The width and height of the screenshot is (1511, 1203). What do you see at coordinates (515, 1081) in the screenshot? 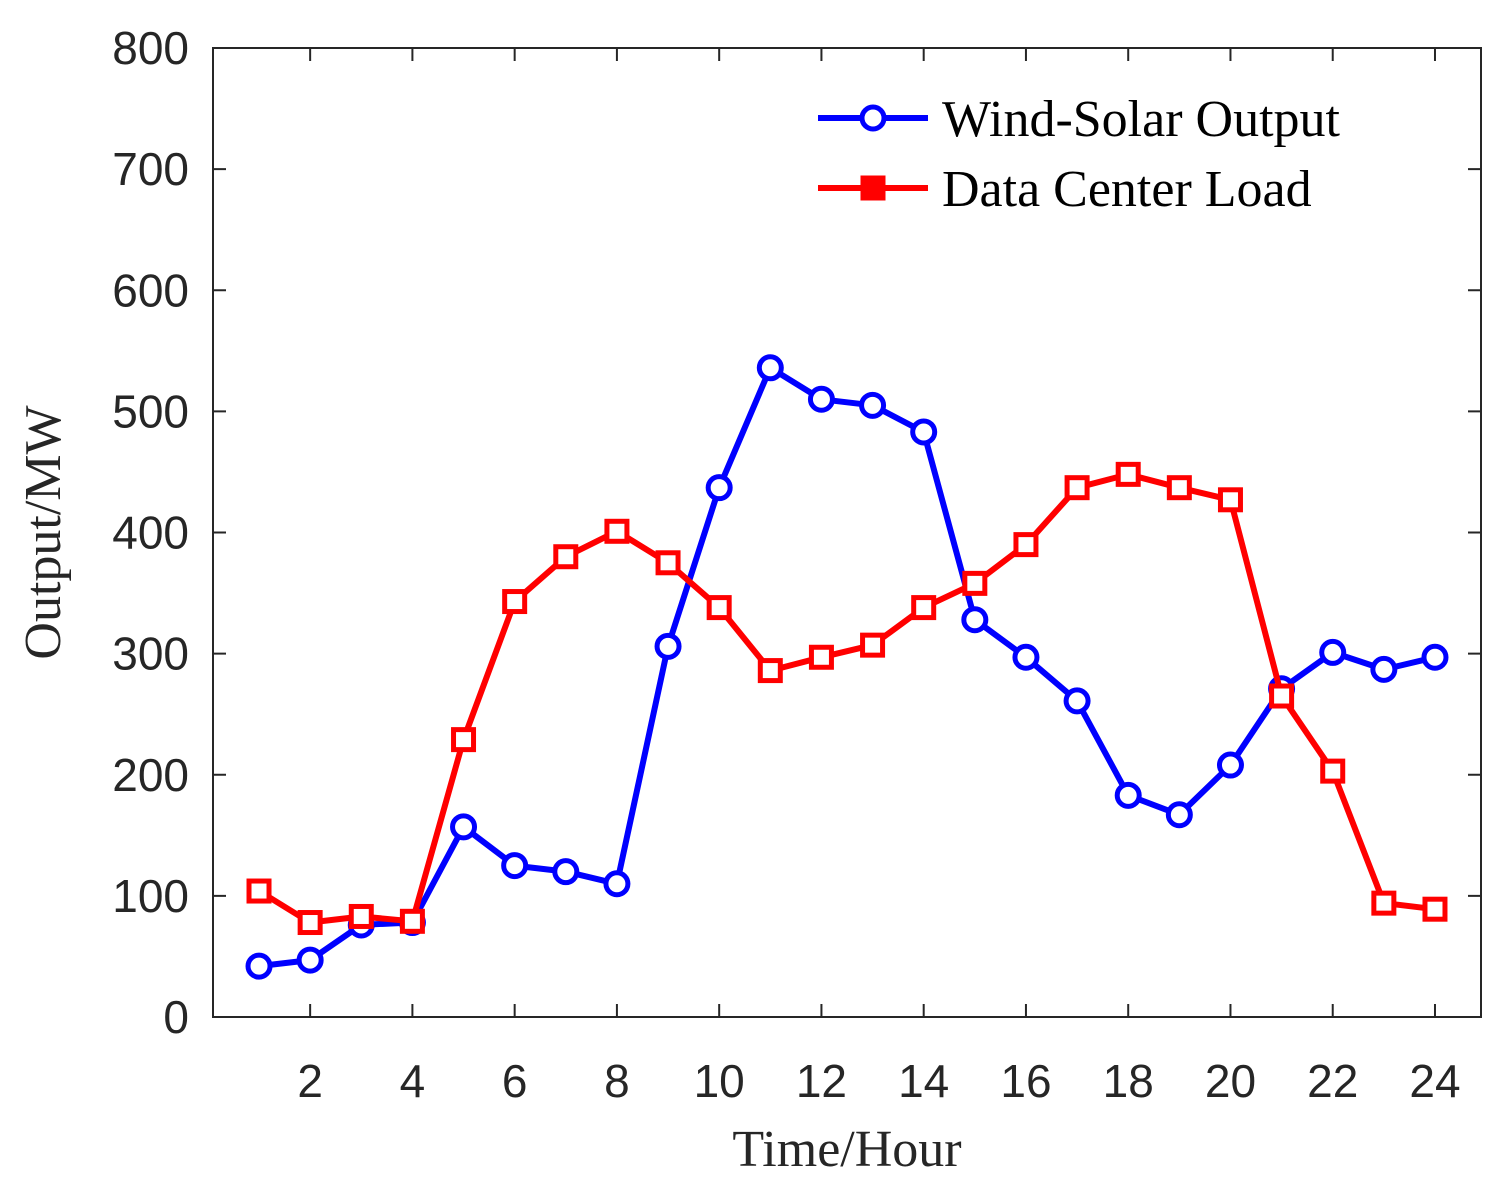
I see `x-tick-label: 6` at bounding box center [515, 1081].